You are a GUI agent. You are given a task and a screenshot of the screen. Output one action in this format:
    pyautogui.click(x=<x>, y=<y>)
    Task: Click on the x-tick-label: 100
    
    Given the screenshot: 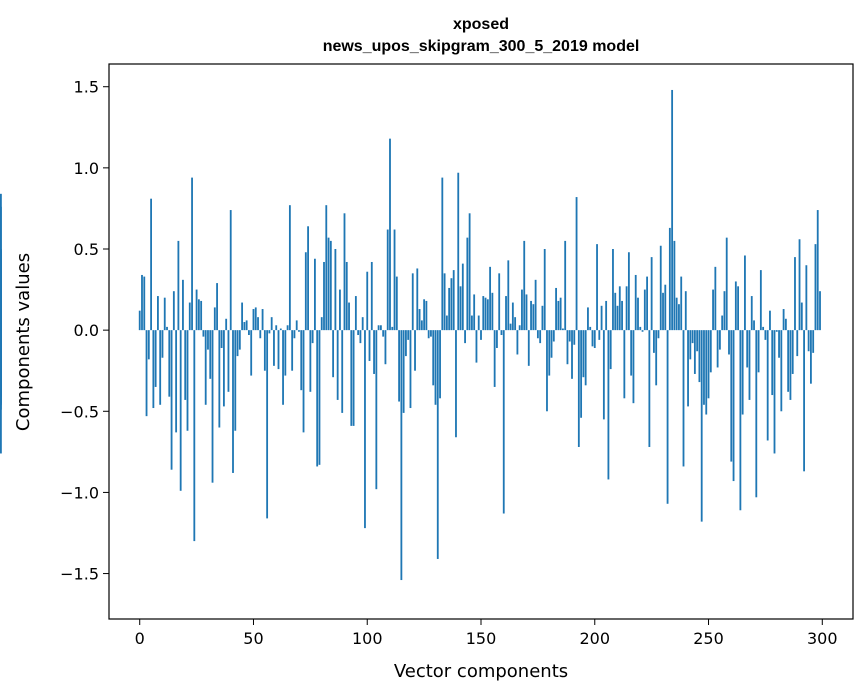 What is the action you would take?
    pyautogui.click(x=367, y=638)
    